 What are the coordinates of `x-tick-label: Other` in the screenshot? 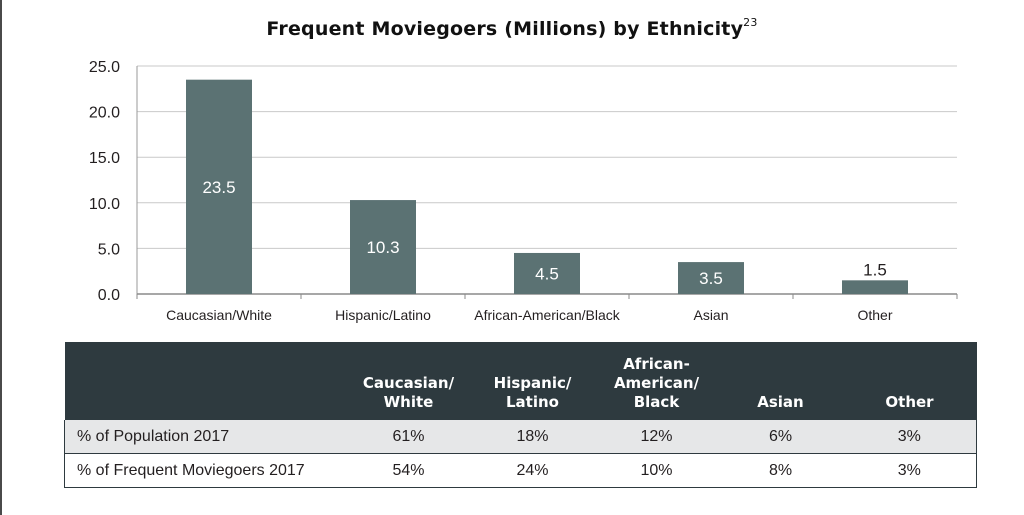 It's located at (874, 315).